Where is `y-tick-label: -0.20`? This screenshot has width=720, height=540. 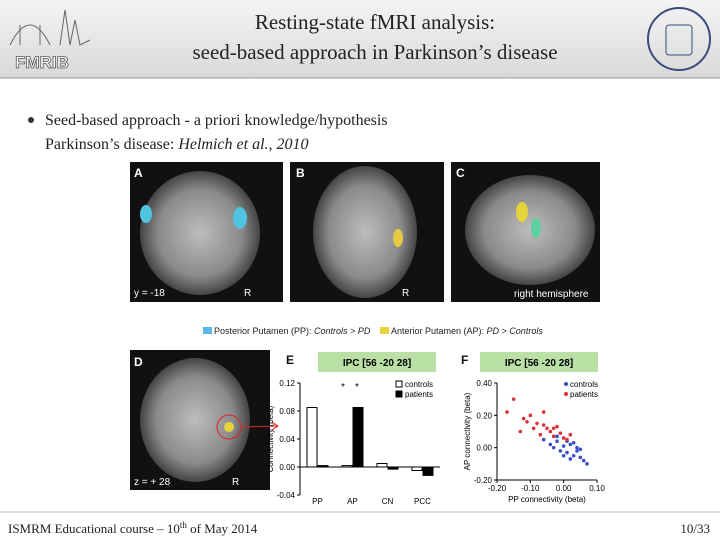 y-tick-label: -0.20 is located at coordinates (483, 480).